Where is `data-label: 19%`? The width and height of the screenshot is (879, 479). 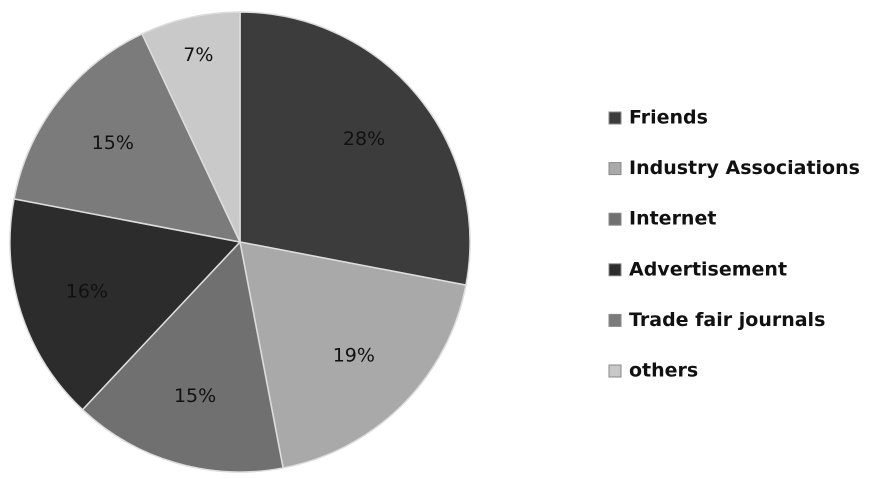
data-label: 19% is located at coordinates (354, 355).